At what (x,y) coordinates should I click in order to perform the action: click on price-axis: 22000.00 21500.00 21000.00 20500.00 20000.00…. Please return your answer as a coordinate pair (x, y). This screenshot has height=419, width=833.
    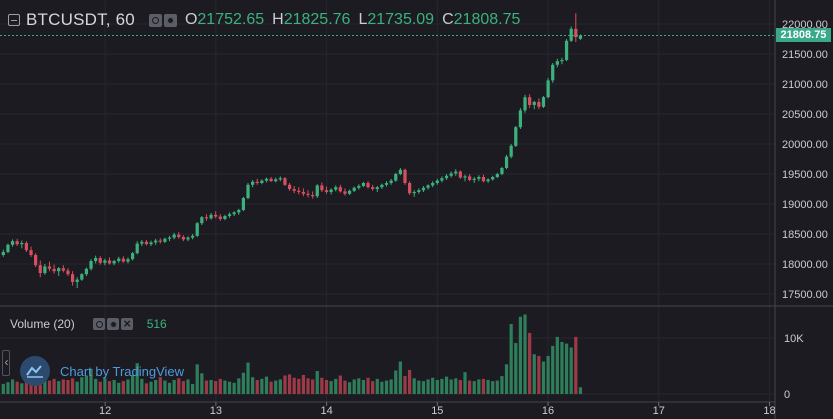
    Looking at the image, I should click on (805, 160).